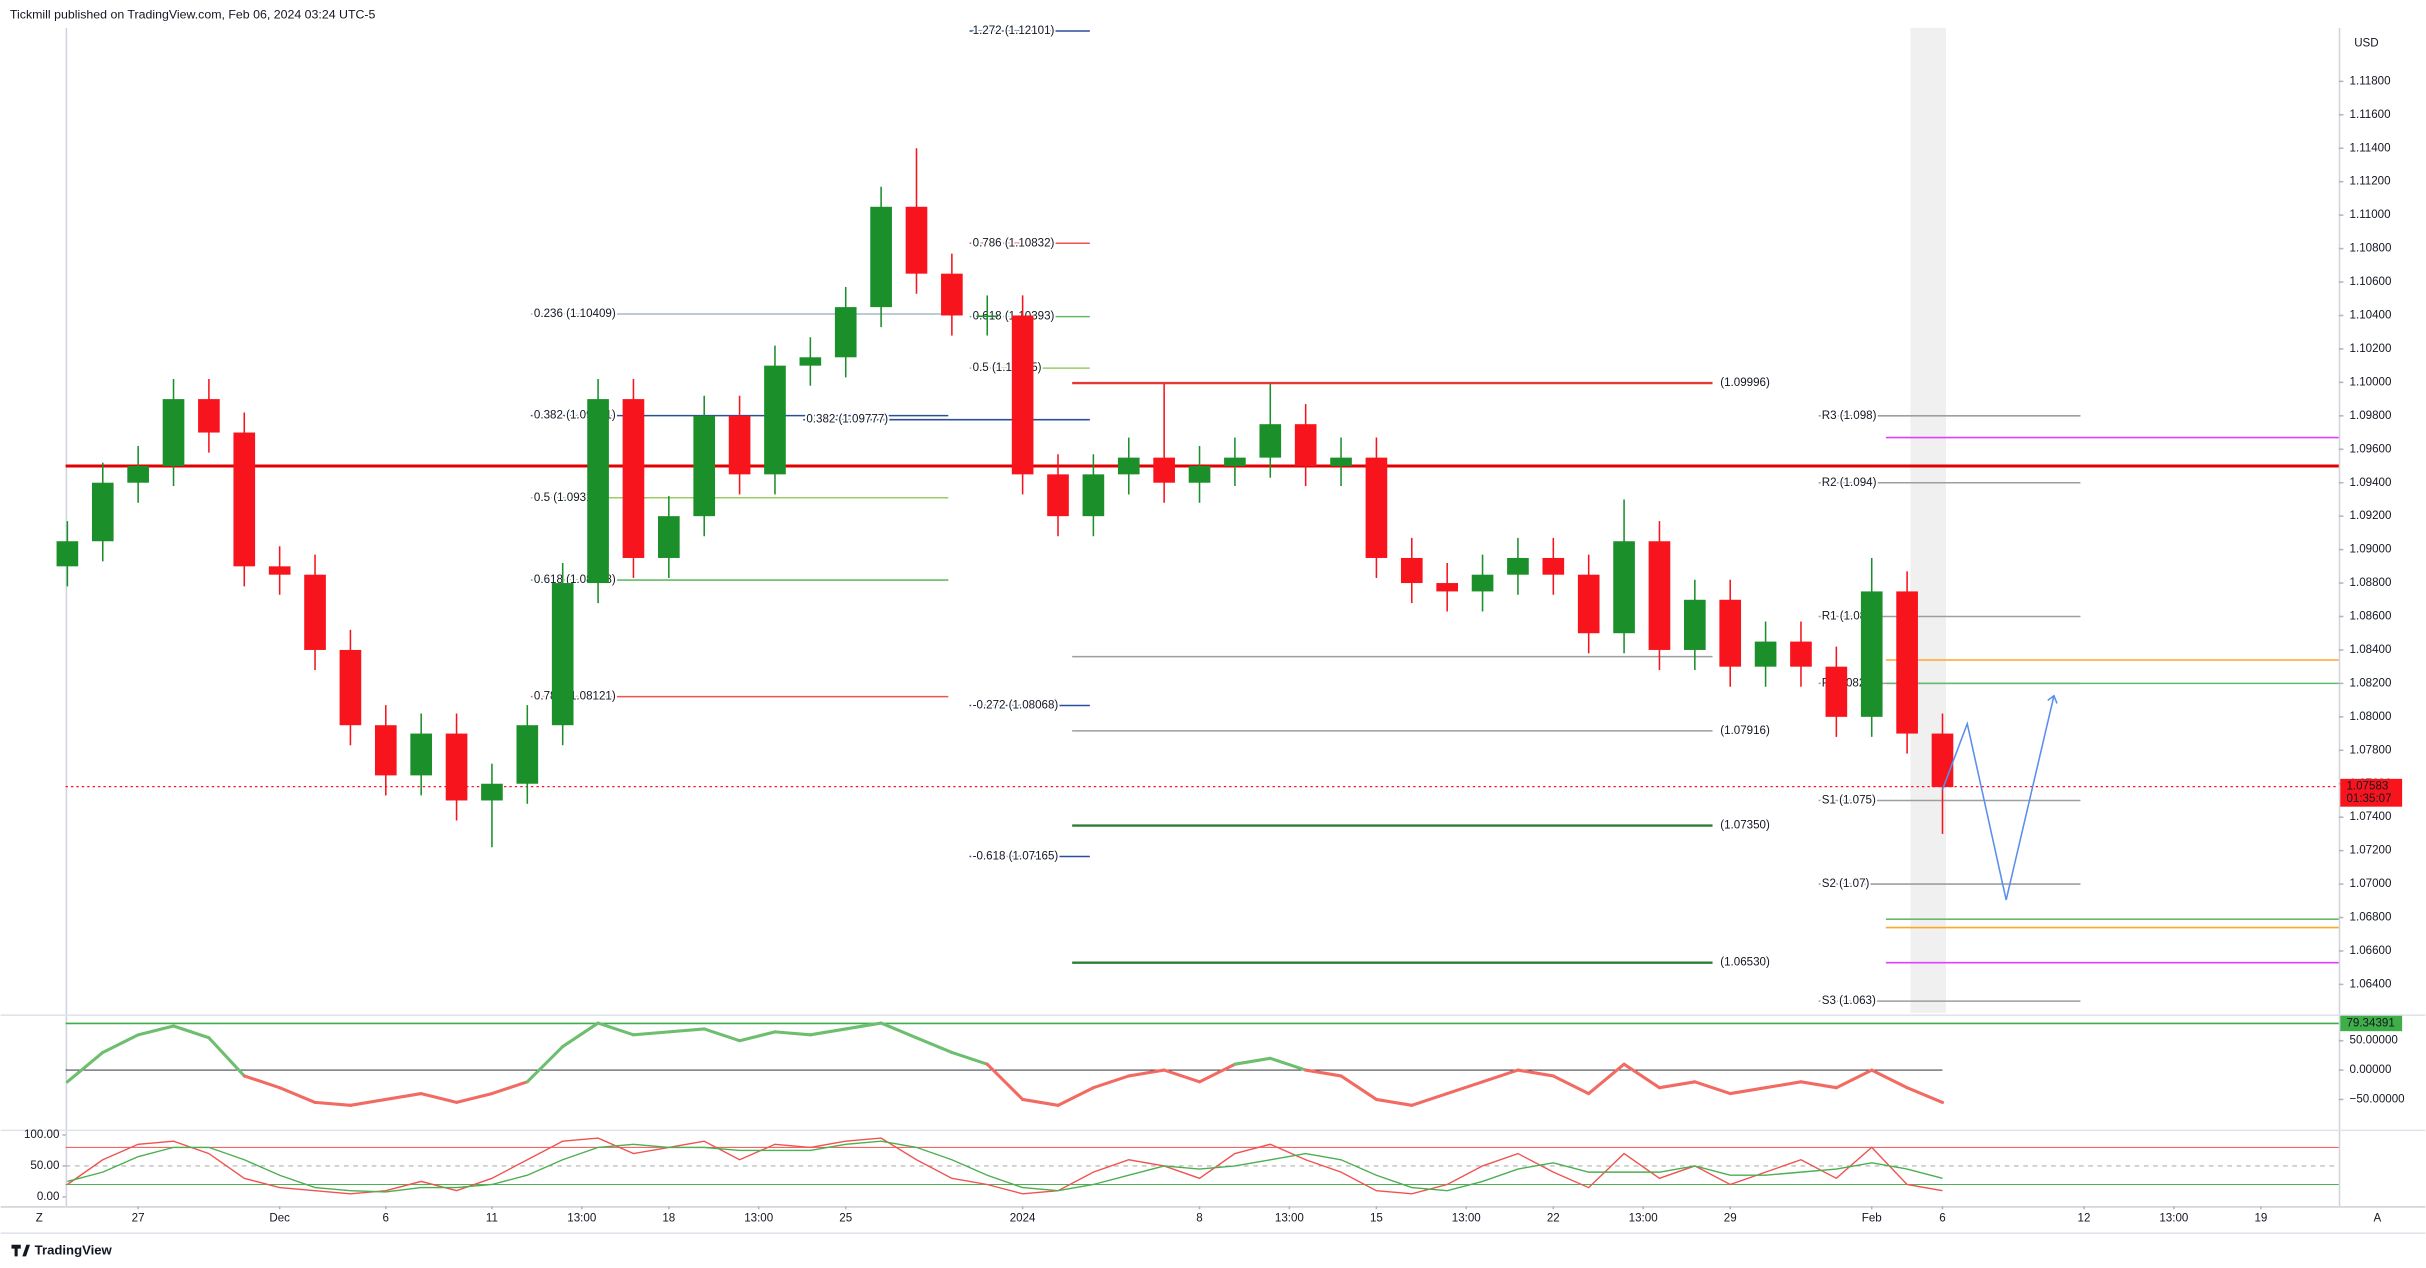 This screenshot has height=1268, width=2426. I want to click on y-tick-label: 1.11600, so click(2370, 115).